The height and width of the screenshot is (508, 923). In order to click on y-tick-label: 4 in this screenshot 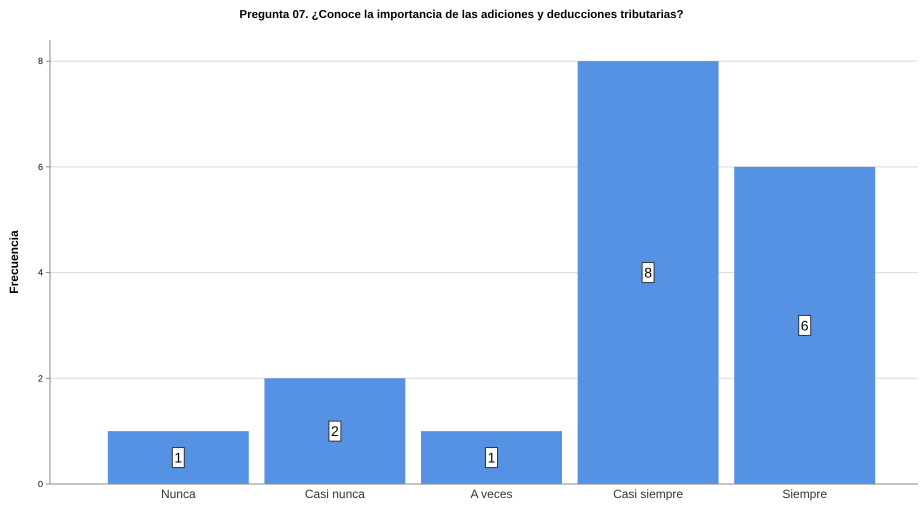, I will do `click(40, 273)`.